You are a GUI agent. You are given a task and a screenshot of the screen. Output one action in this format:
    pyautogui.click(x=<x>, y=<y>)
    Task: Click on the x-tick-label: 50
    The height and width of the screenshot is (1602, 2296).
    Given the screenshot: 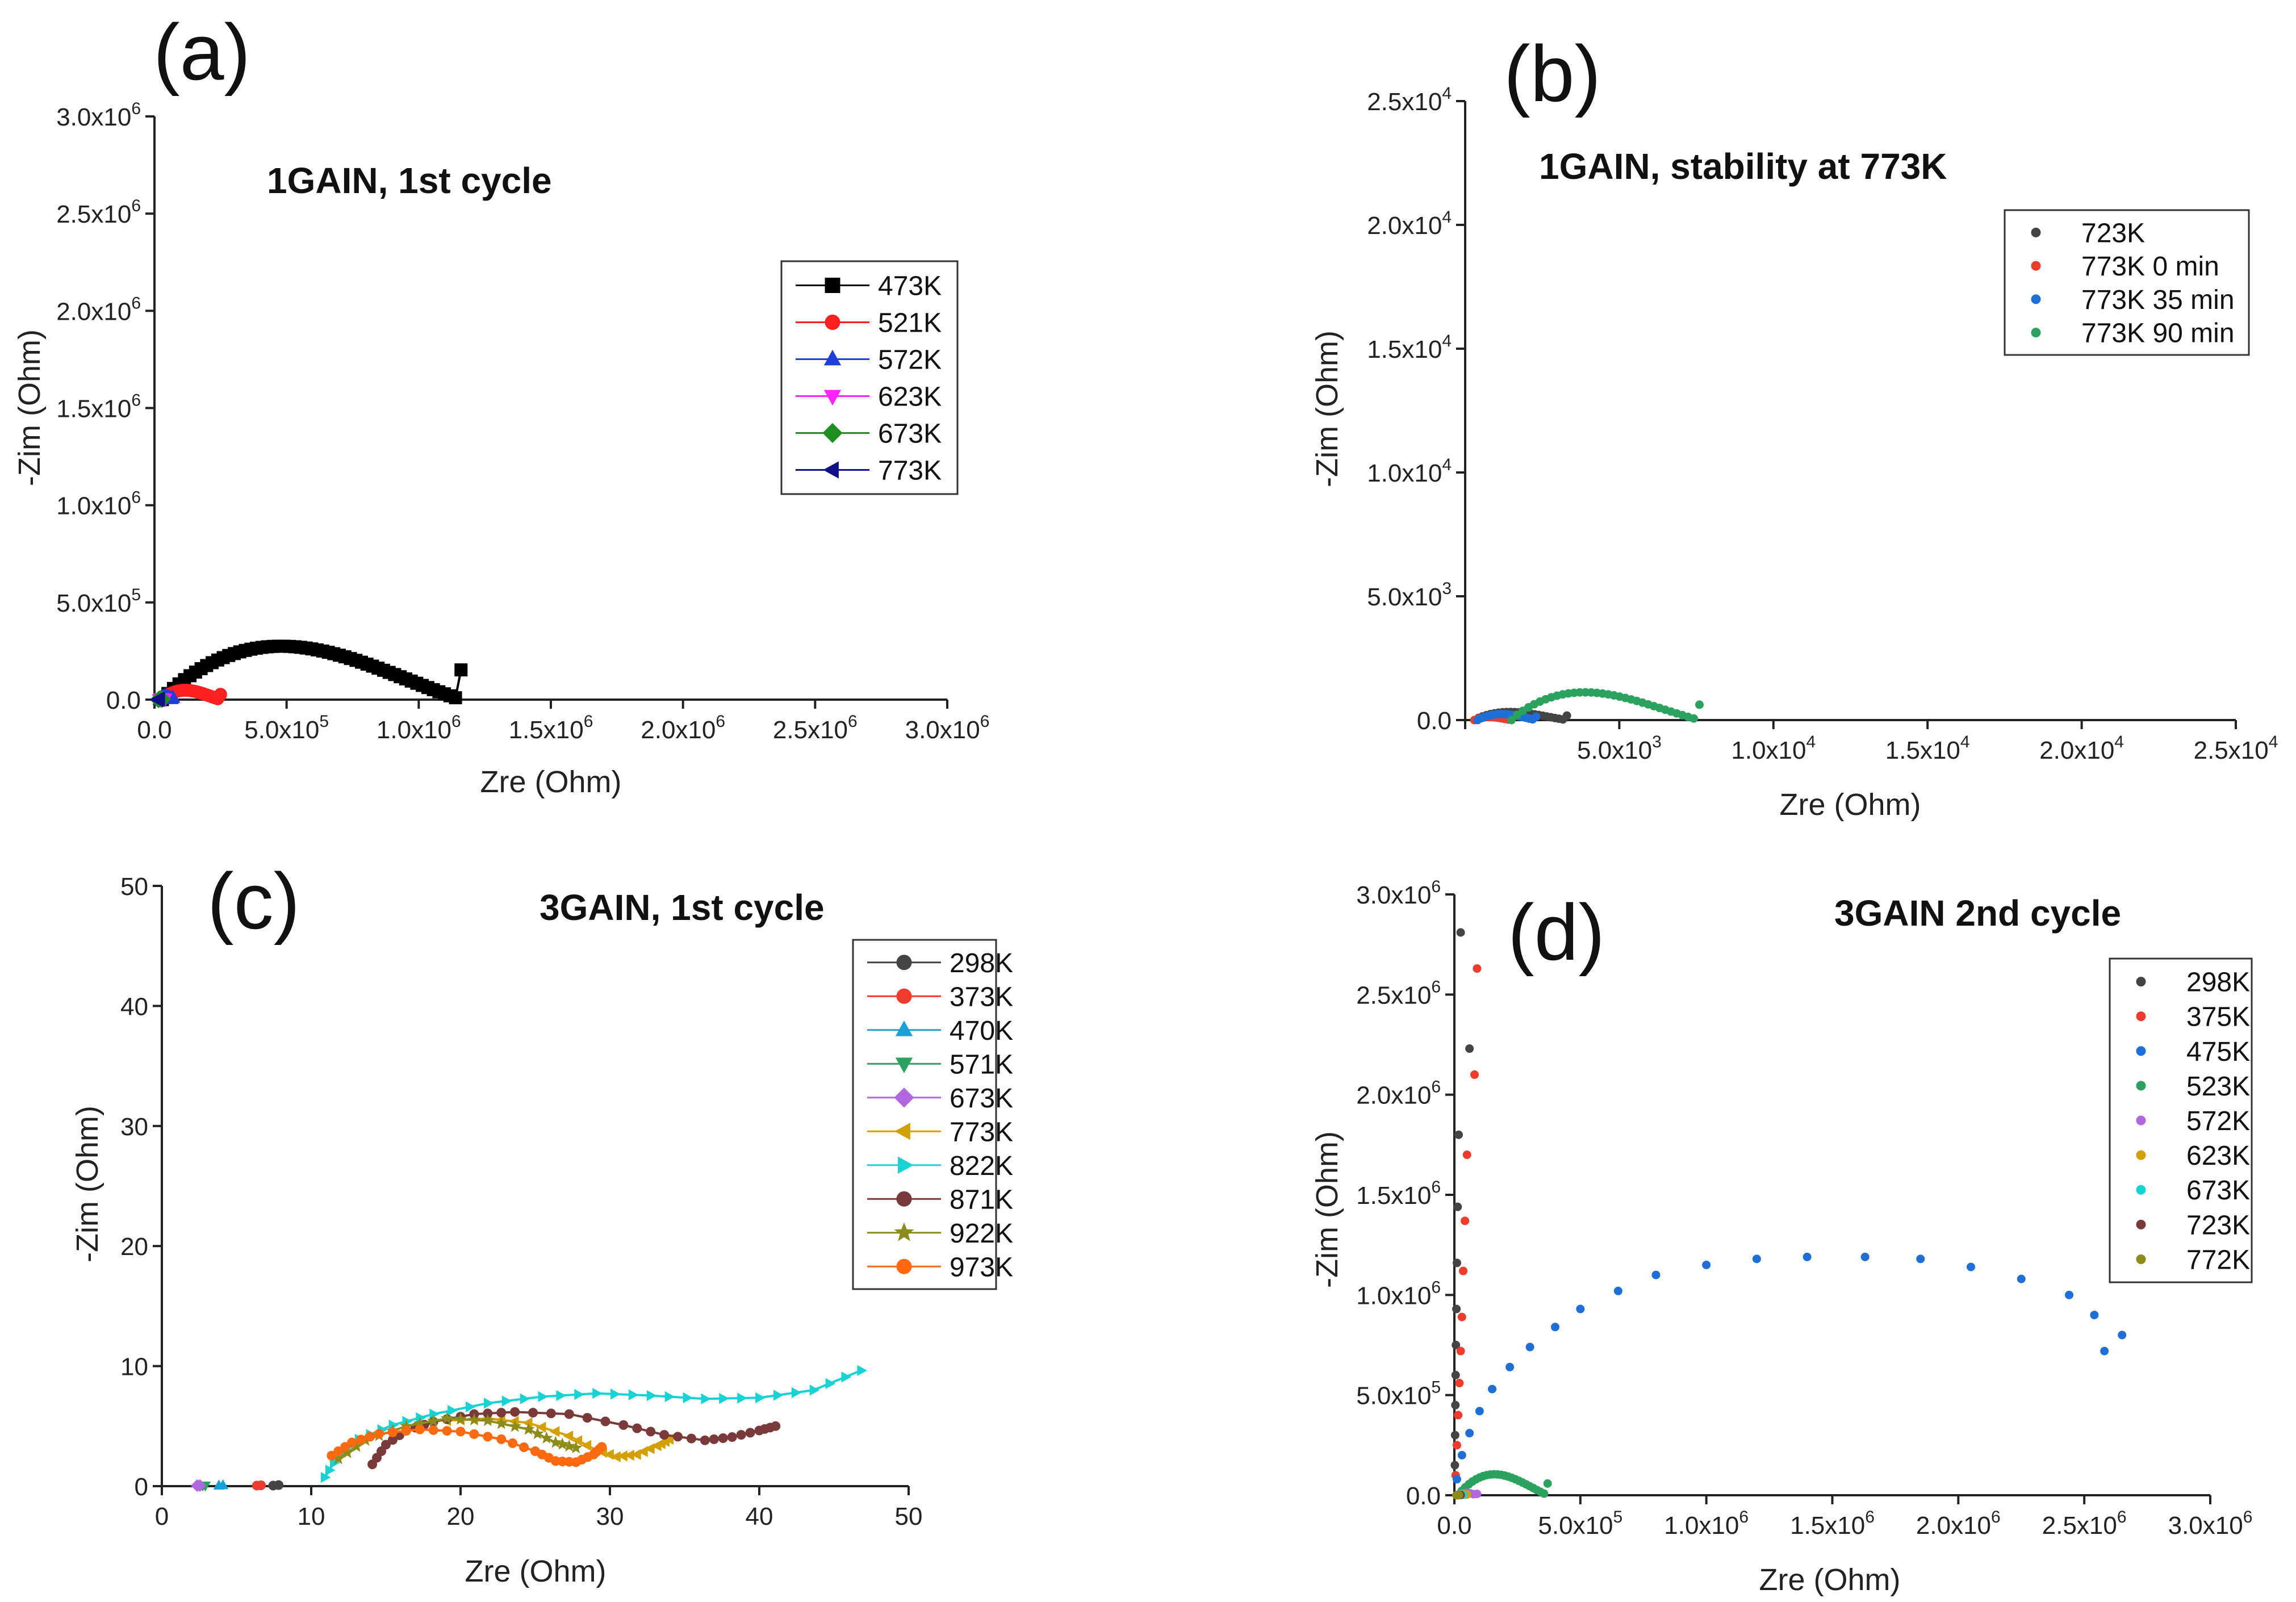 What is the action you would take?
    pyautogui.click(x=909, y=1516)
    